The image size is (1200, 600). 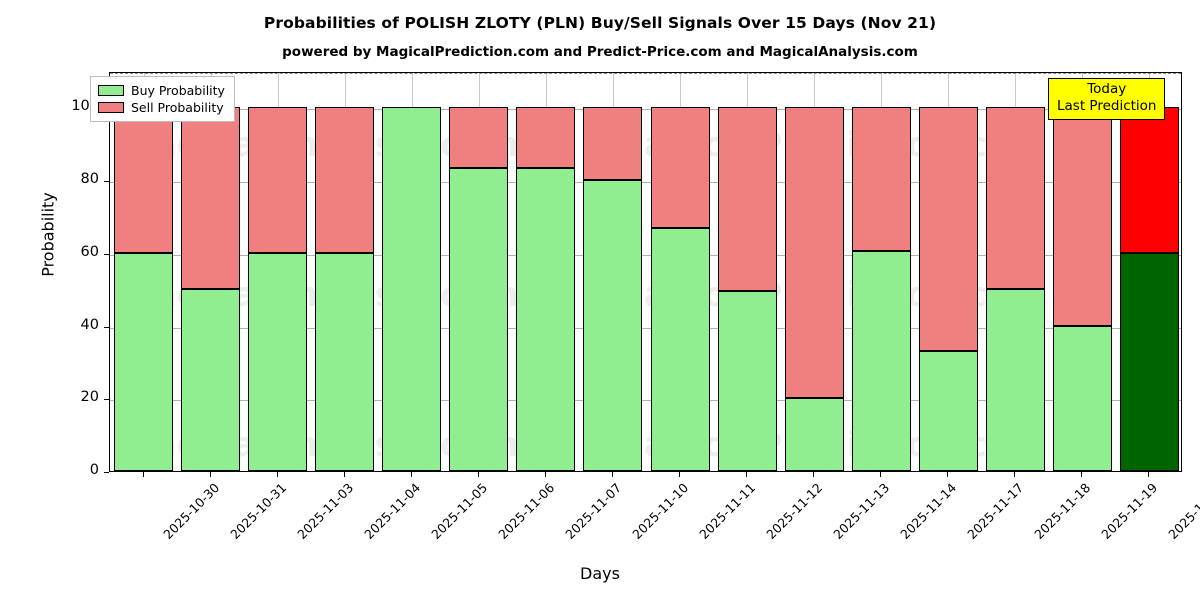 What do you see at coordinates (459, 511) in the screenshot?
I see `x-tick-label: 2025-11-05` at bounding box center [459, 511].